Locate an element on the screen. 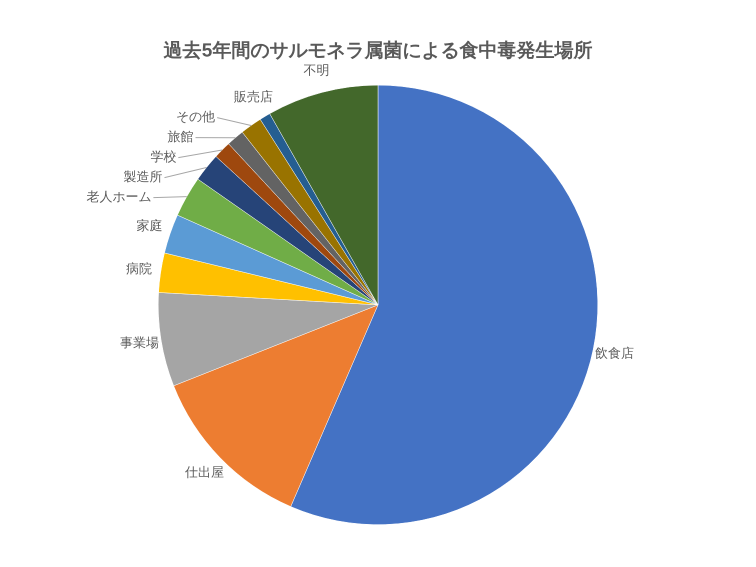 The width and height of the screenshot is (756, 567). slice-label: 学校 is located at coordinates (163, 156).